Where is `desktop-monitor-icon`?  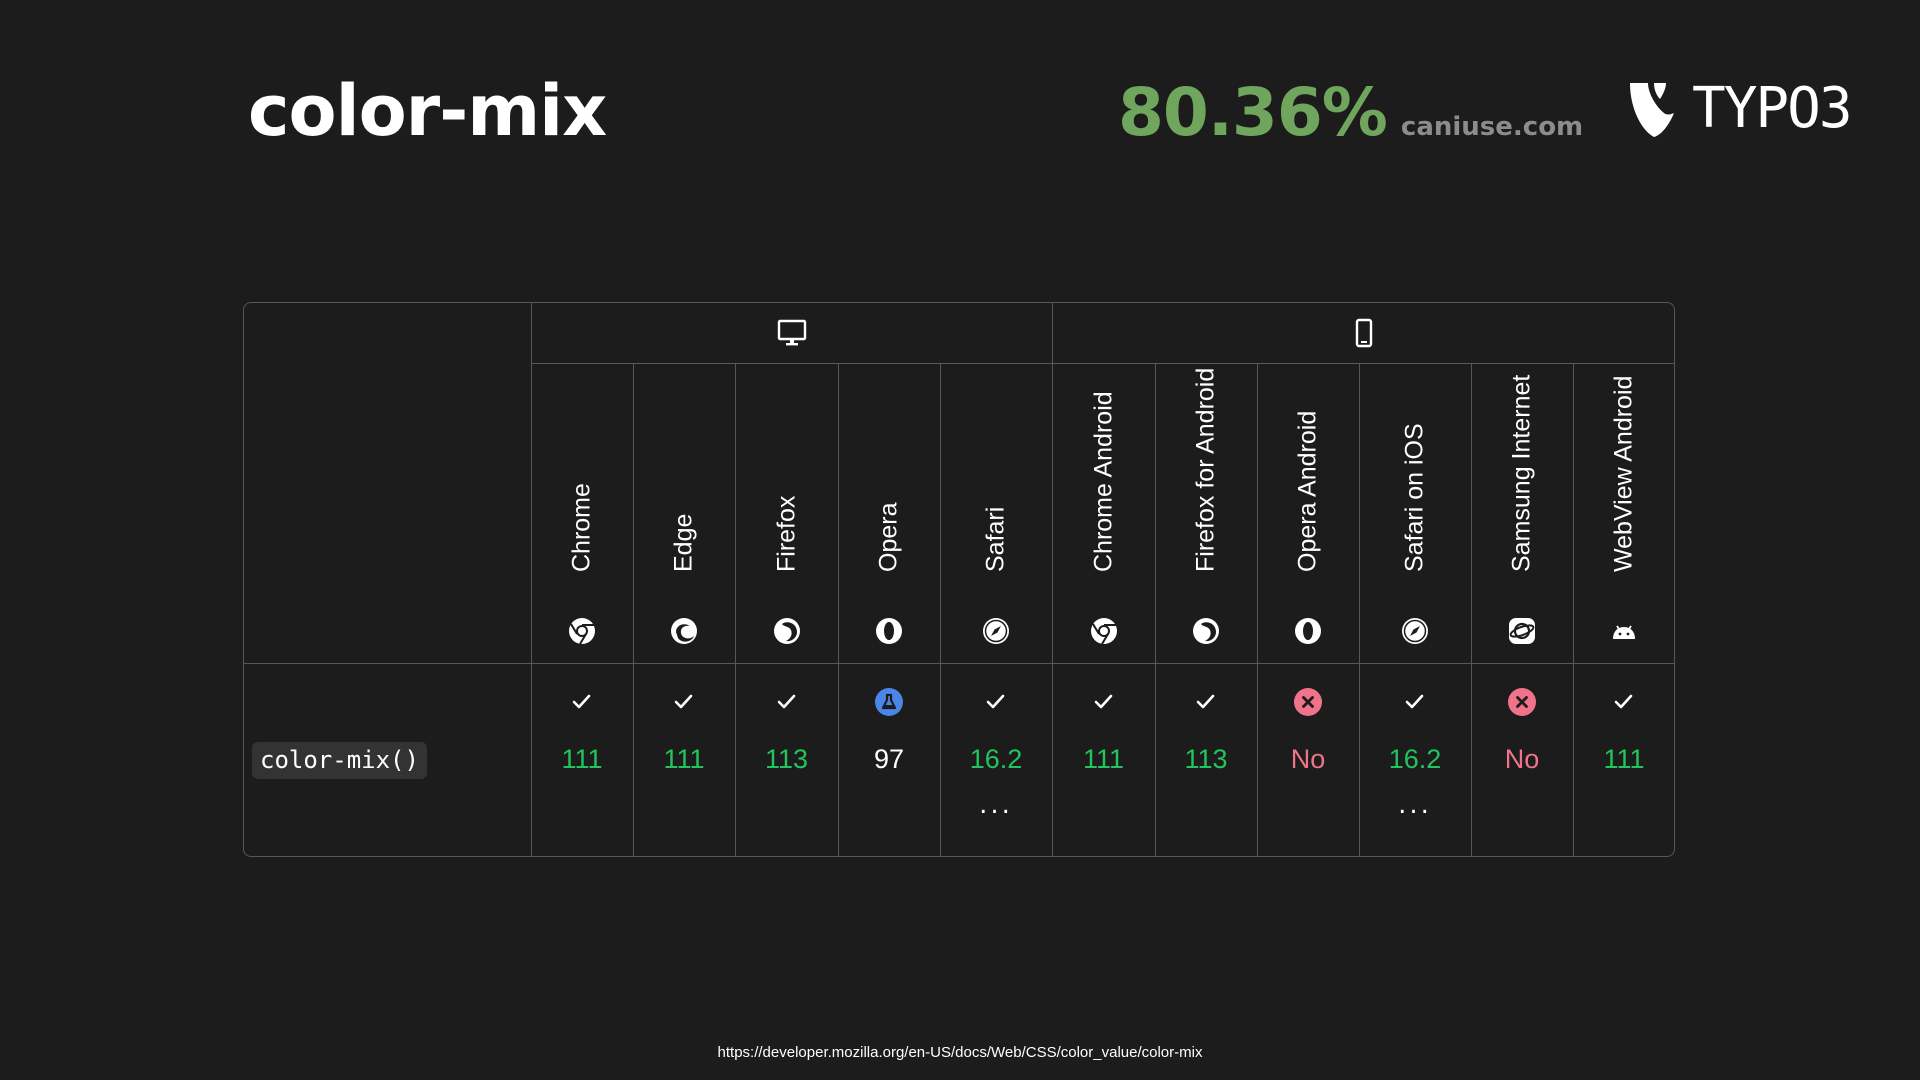 desktop-monitor-icon is located at coordinates (792, 333).